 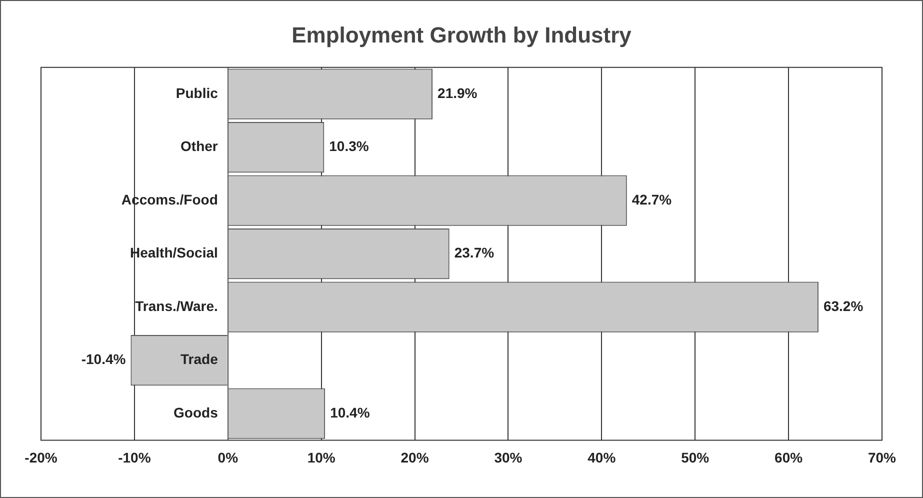 I want to click on y-tick-label: Other, so click(x=199, y=146).